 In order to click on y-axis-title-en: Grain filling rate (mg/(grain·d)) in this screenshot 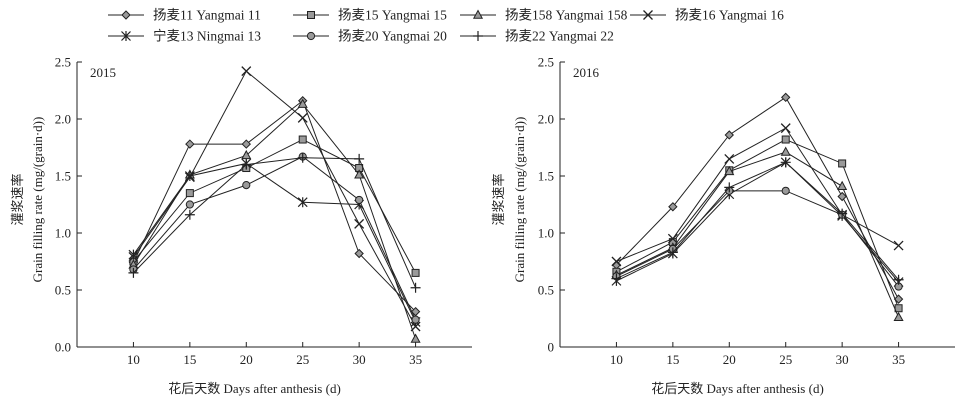, I will do `click(37, 200)`.